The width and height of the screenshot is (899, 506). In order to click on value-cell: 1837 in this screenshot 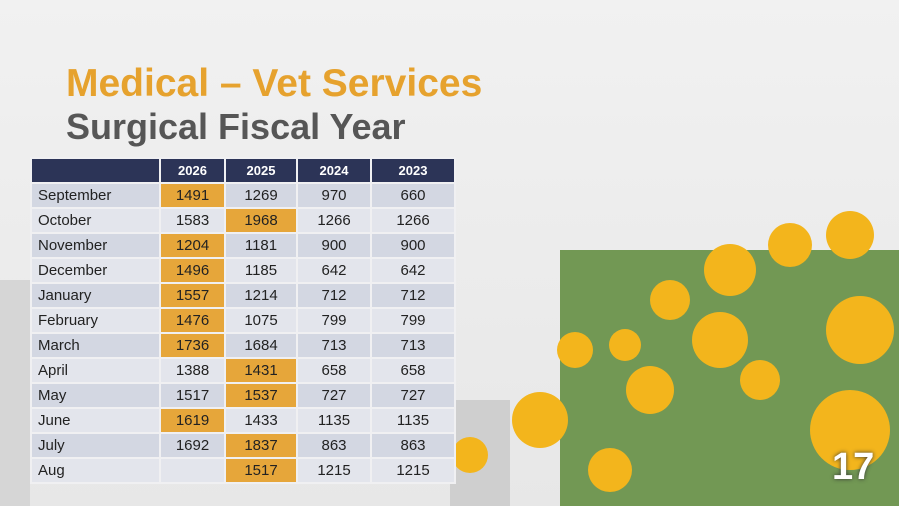, I will do `click(261, 445)`.